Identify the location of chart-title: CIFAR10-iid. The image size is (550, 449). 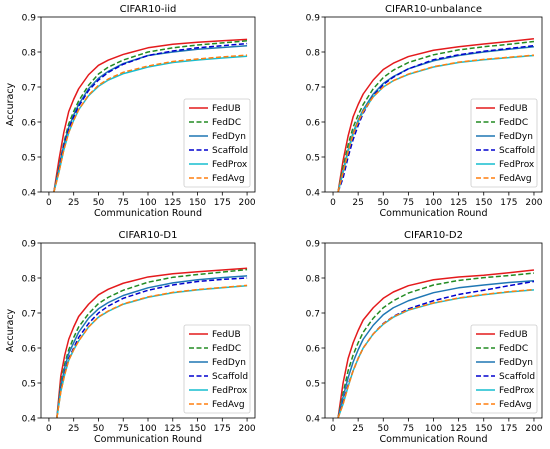
(148, 9).